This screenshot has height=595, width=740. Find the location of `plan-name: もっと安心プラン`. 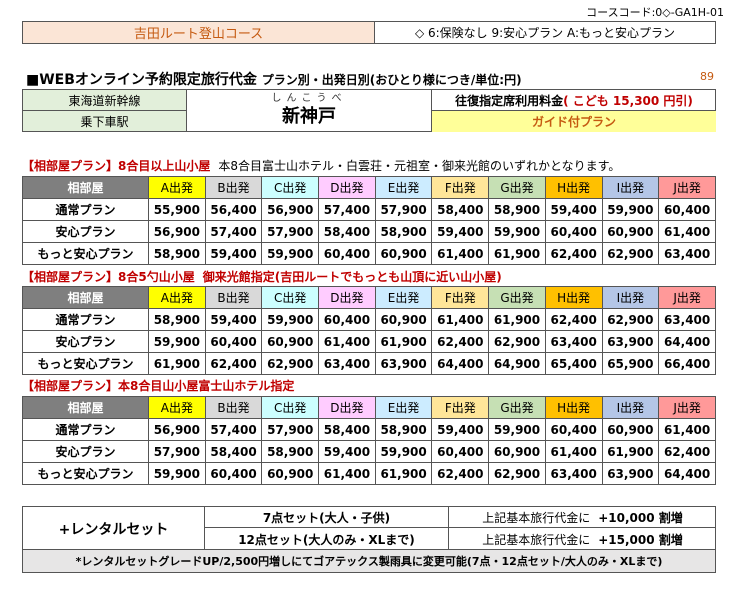

plan-name: もっと安心プラン is located at coordinates (85, 253).